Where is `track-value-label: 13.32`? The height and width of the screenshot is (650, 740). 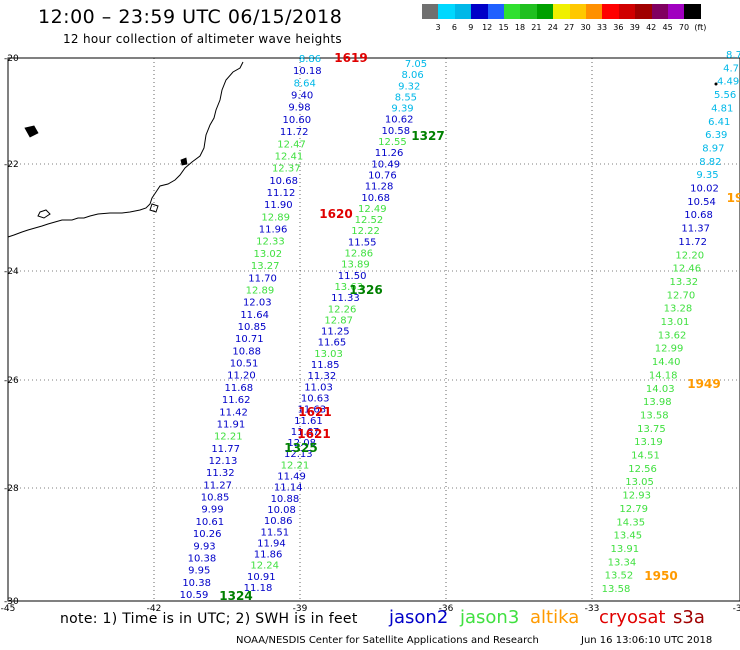
track-value-label: 13.32 is located at coordinates (684, 282).